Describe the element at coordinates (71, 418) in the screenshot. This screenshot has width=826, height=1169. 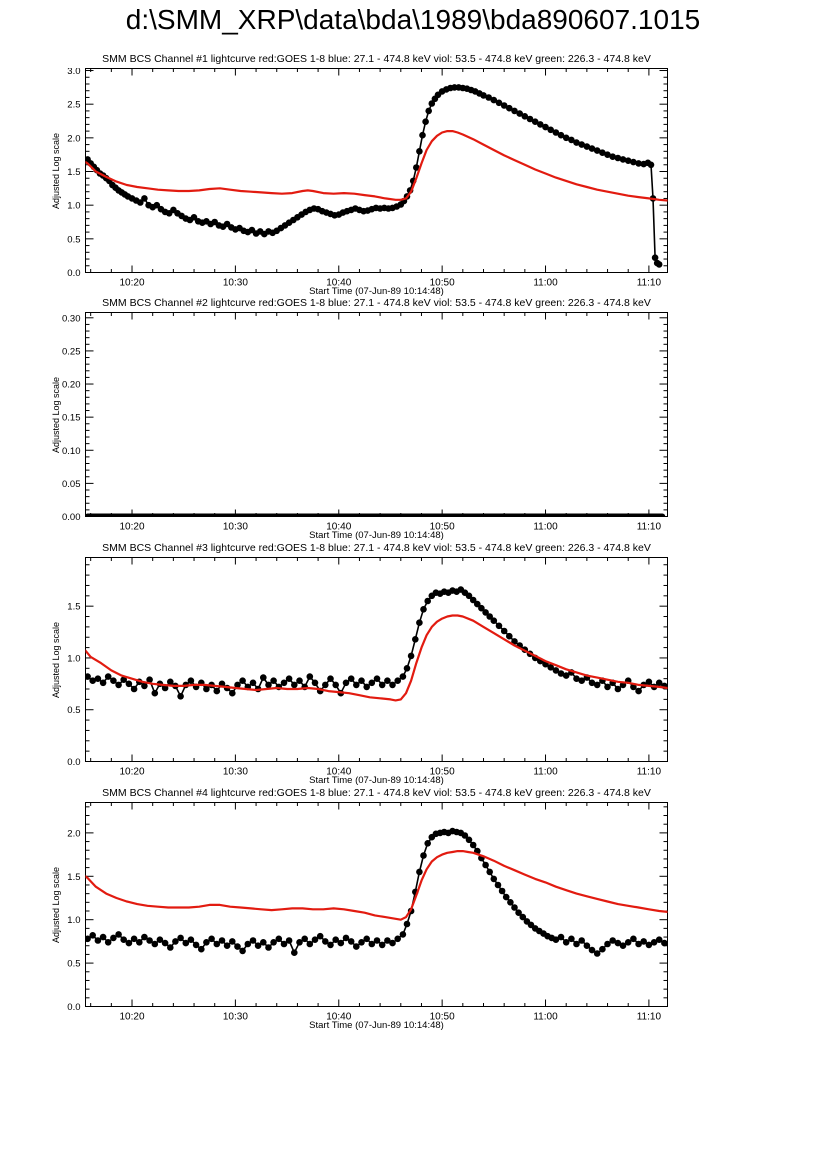
I see `y-tick-label: 0.15` at that location.